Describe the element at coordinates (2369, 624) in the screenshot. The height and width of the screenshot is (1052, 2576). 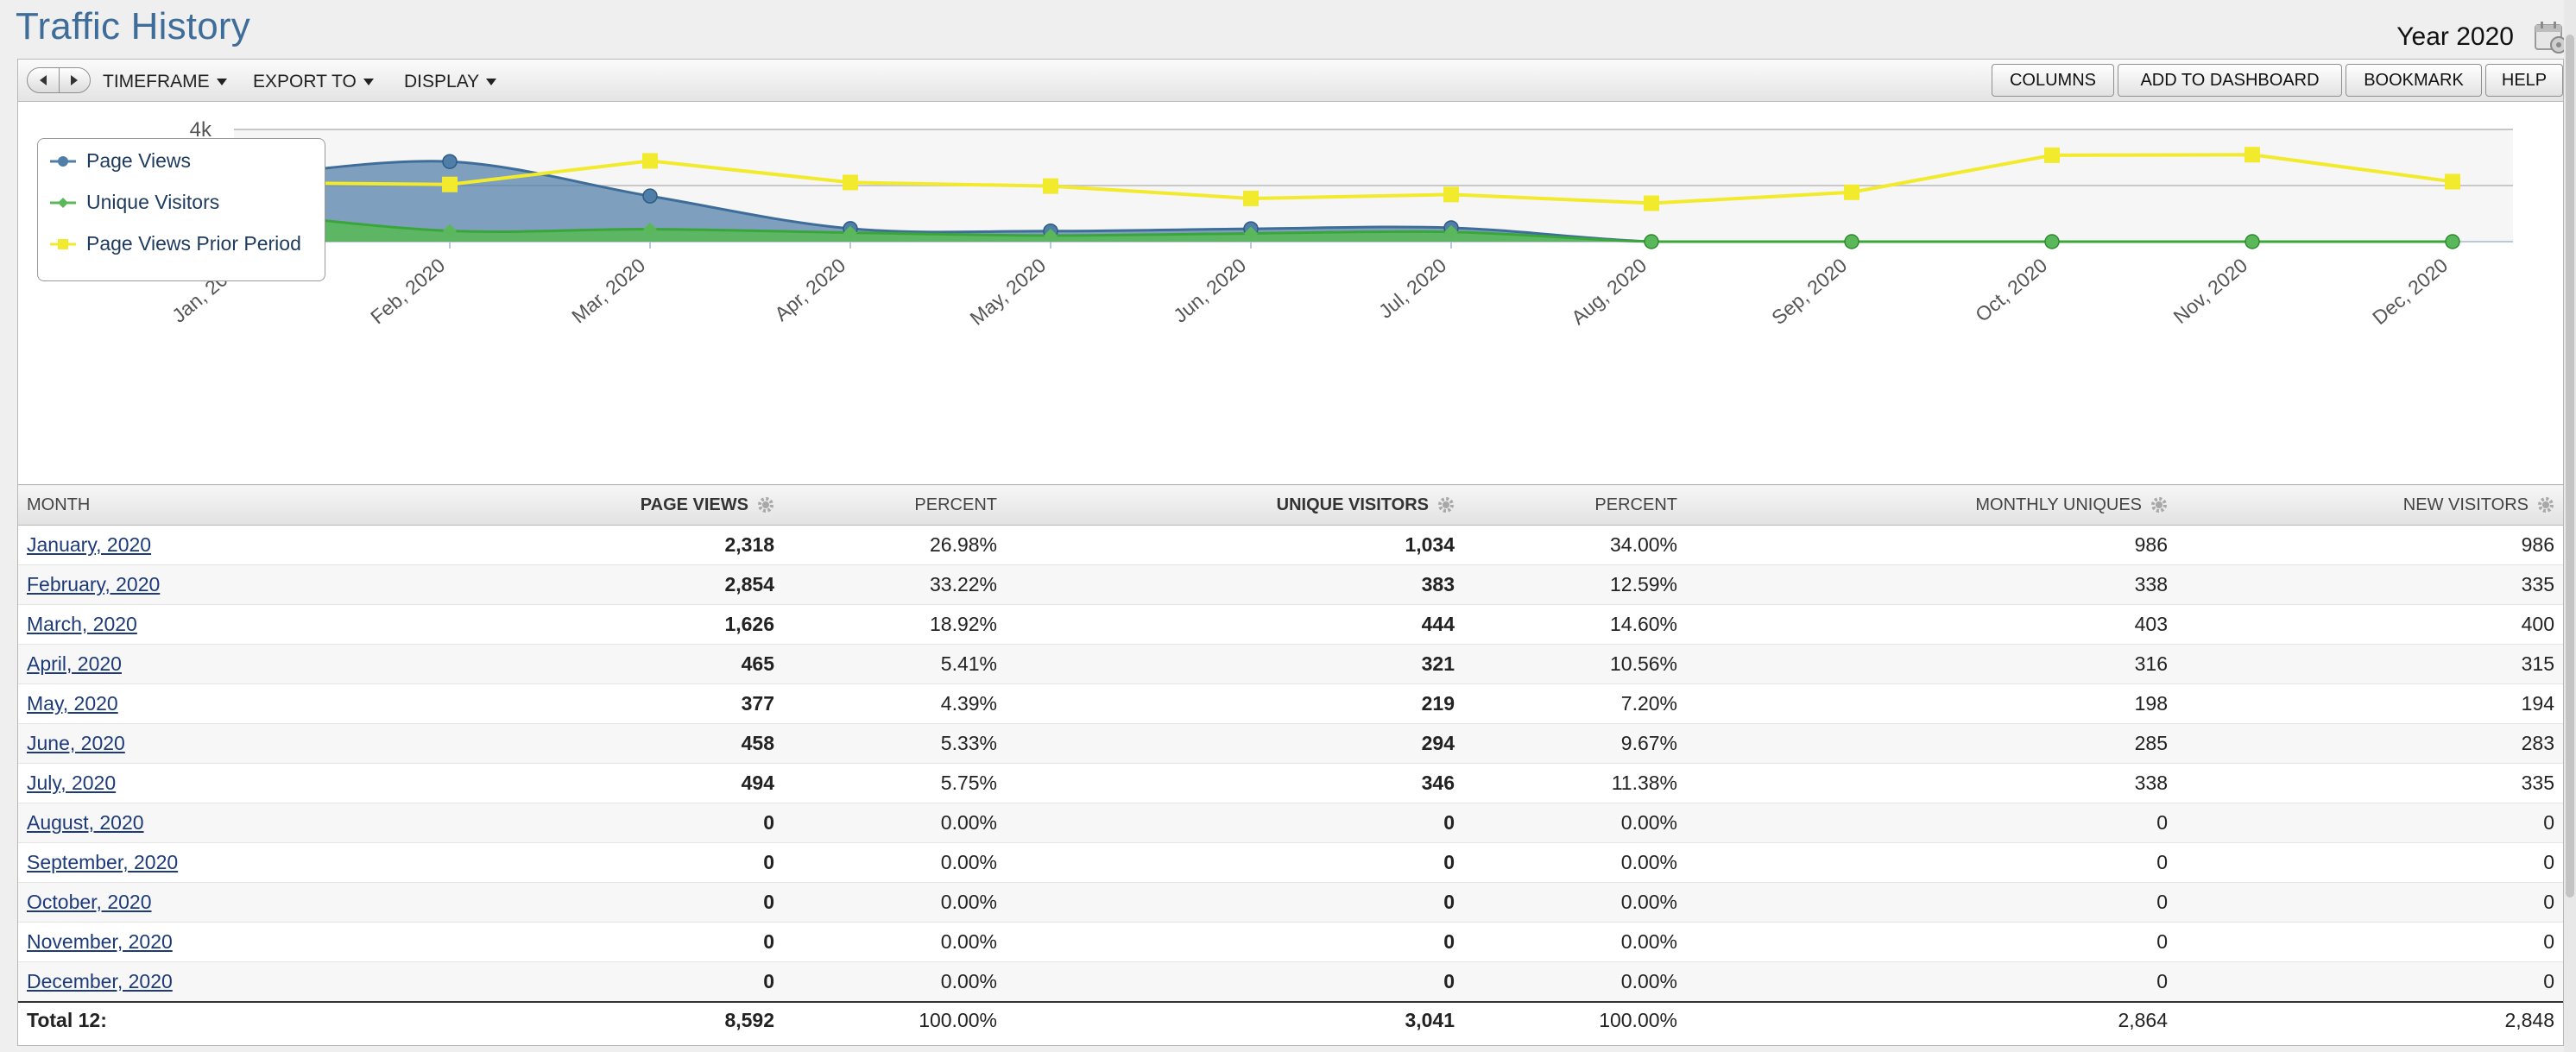
I see `new-visitors-cell: 400` at that location.